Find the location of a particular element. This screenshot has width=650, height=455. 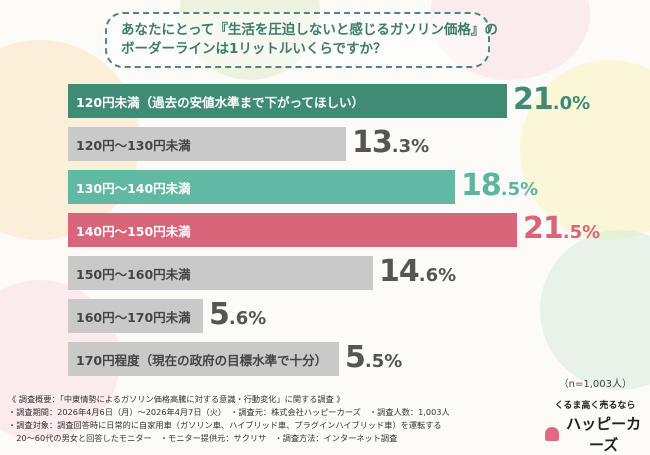

bar: 160円～170円未満 is located at coordinates (135, 316).